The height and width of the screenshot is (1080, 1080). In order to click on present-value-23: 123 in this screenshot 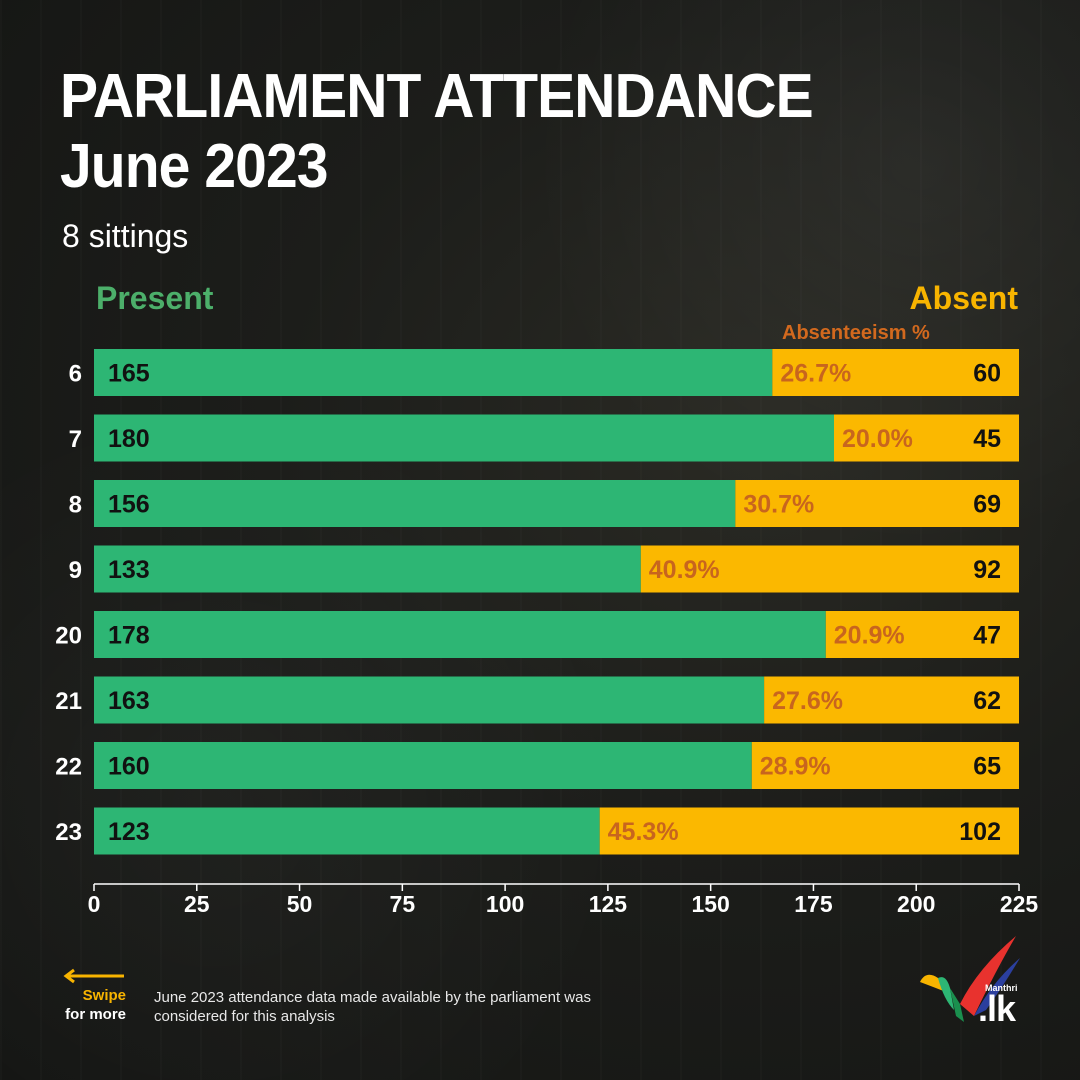, I will do `click(129, 832)`.